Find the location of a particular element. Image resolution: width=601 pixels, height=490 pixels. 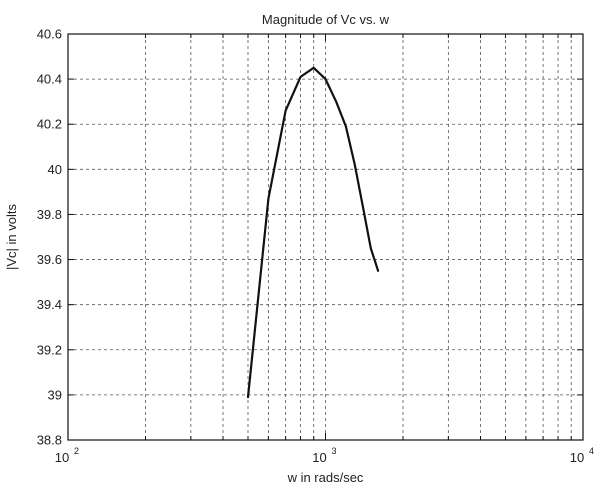

y-tick-label: 40.6 is located at coordinates (49, 34).